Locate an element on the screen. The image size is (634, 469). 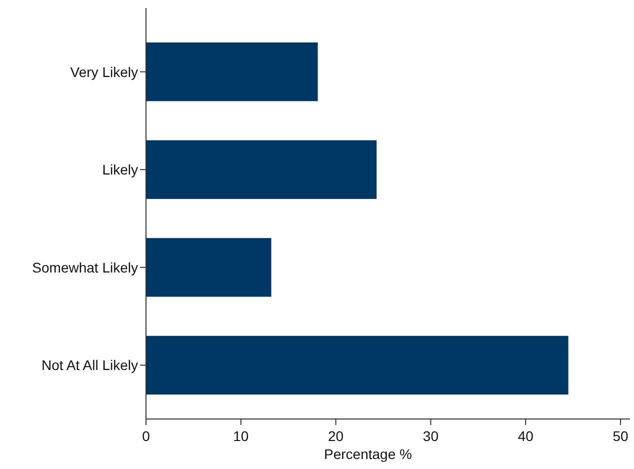
y-tick-label: Very Likely is located at coordinates (104, 72).